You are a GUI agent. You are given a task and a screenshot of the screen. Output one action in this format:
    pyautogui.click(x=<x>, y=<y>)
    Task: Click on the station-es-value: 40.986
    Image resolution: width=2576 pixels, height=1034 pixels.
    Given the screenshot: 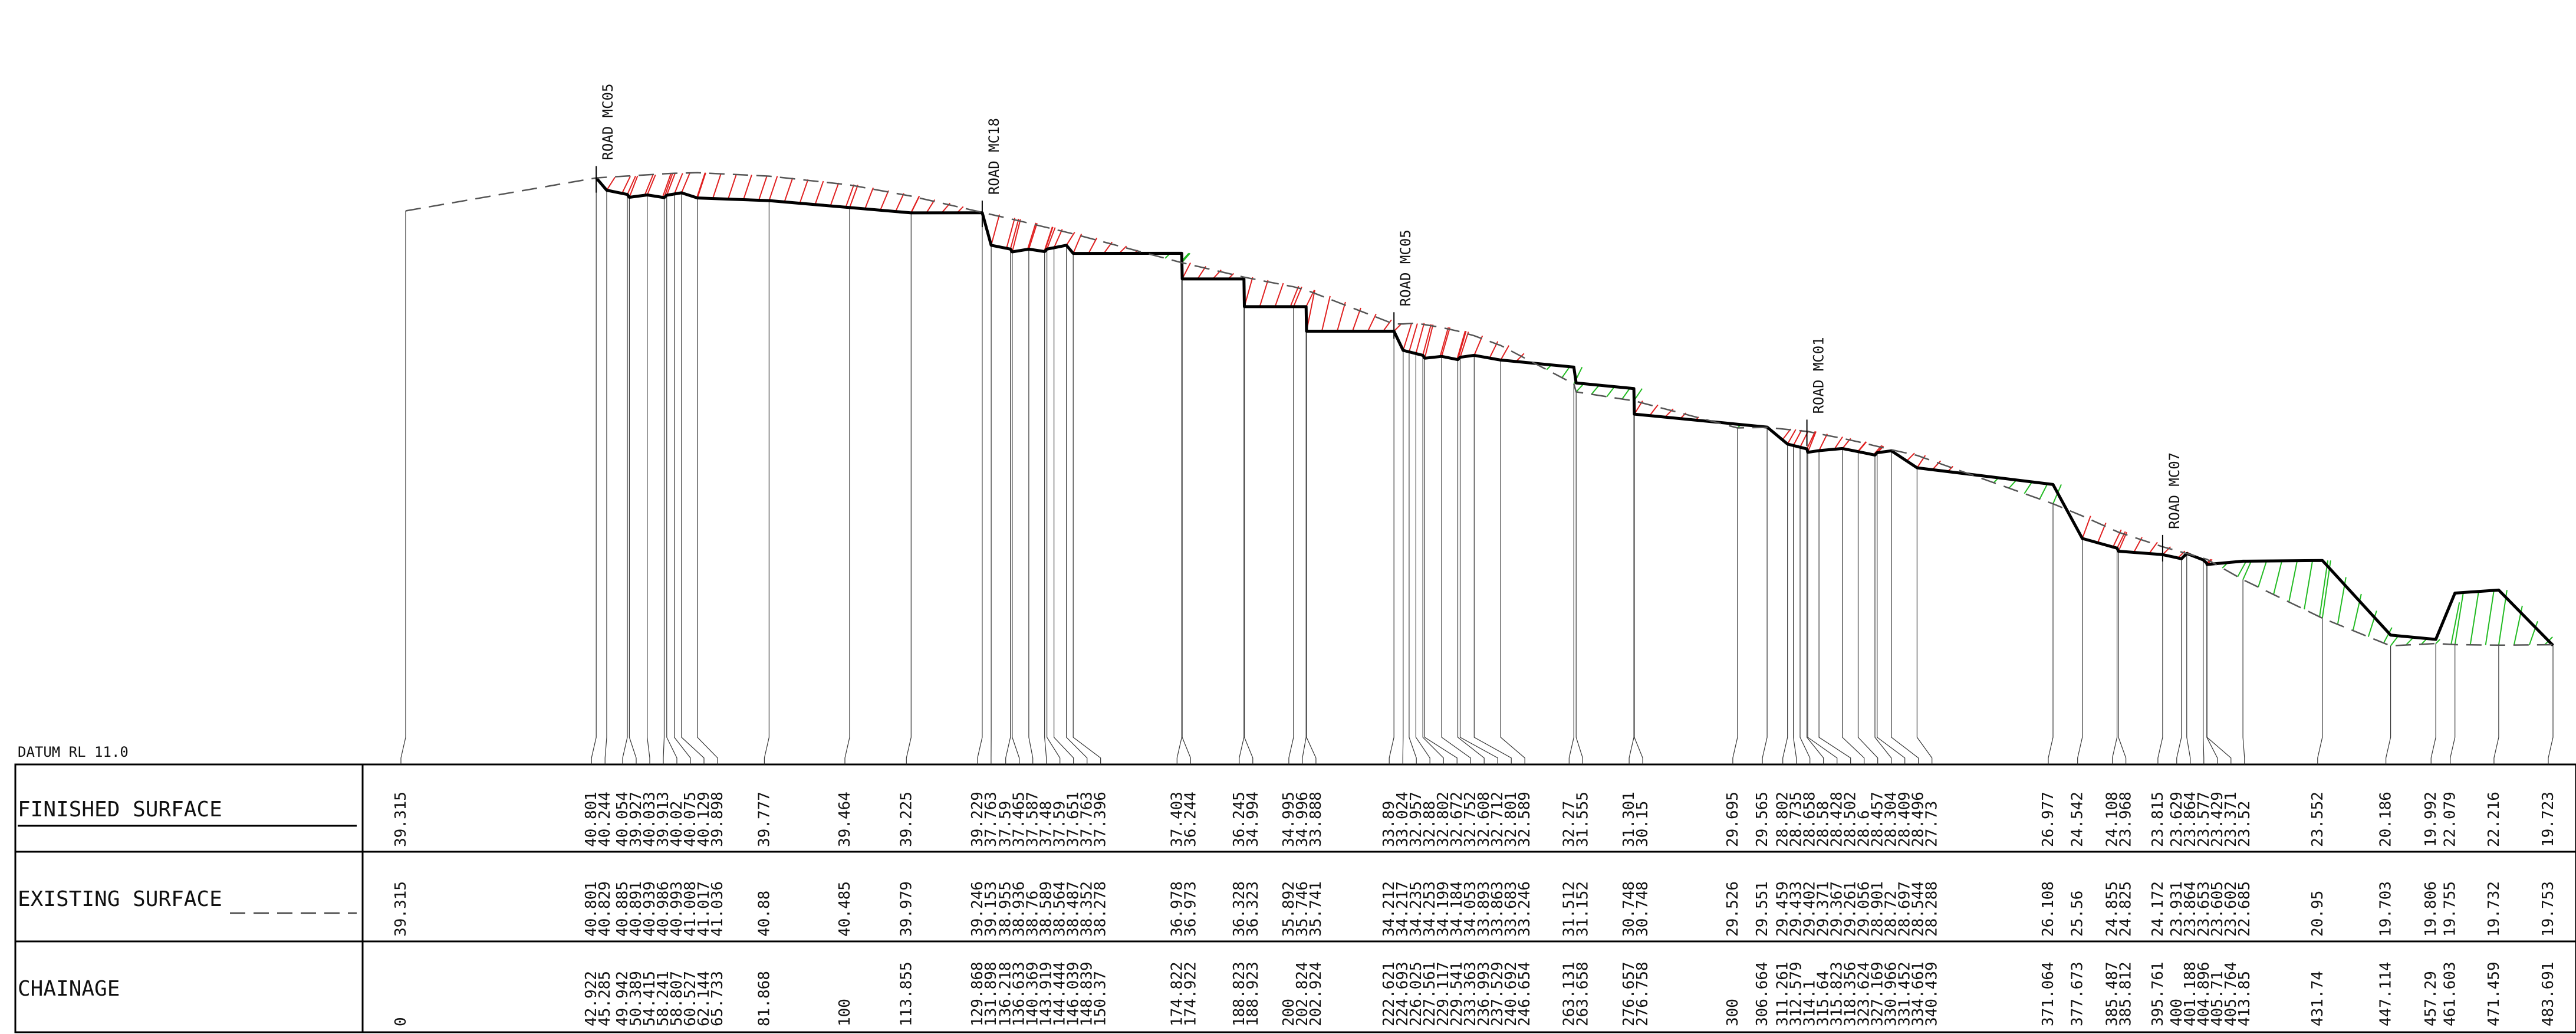 What is the action you would take?
    pyautogui.click(x=663, y=909)
    